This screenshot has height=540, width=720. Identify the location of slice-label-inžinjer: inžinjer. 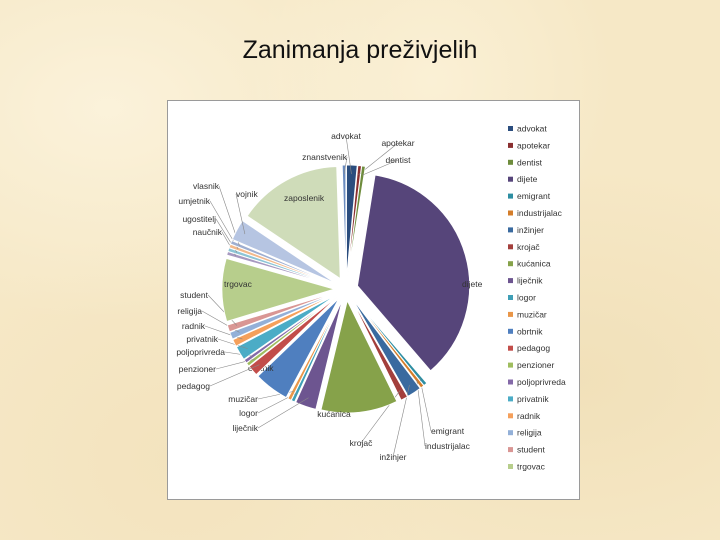
(393, 457).